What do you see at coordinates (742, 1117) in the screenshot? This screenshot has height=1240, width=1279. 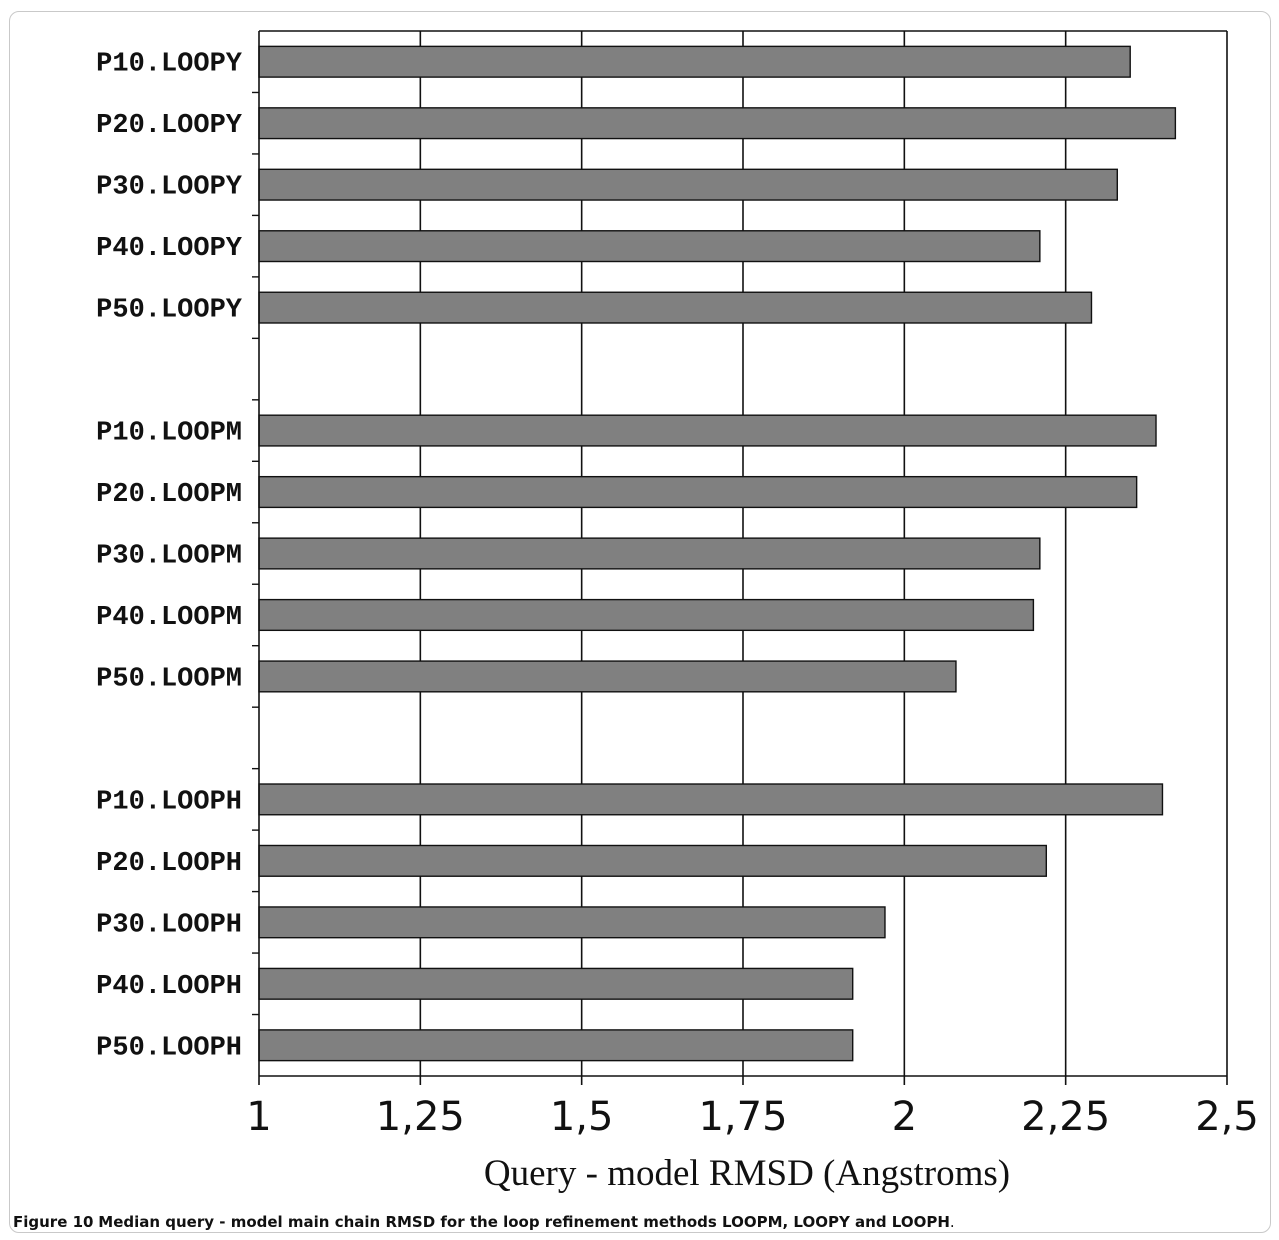 I see `x-tick-label: 1,75` at bounding box center [742, 1117].